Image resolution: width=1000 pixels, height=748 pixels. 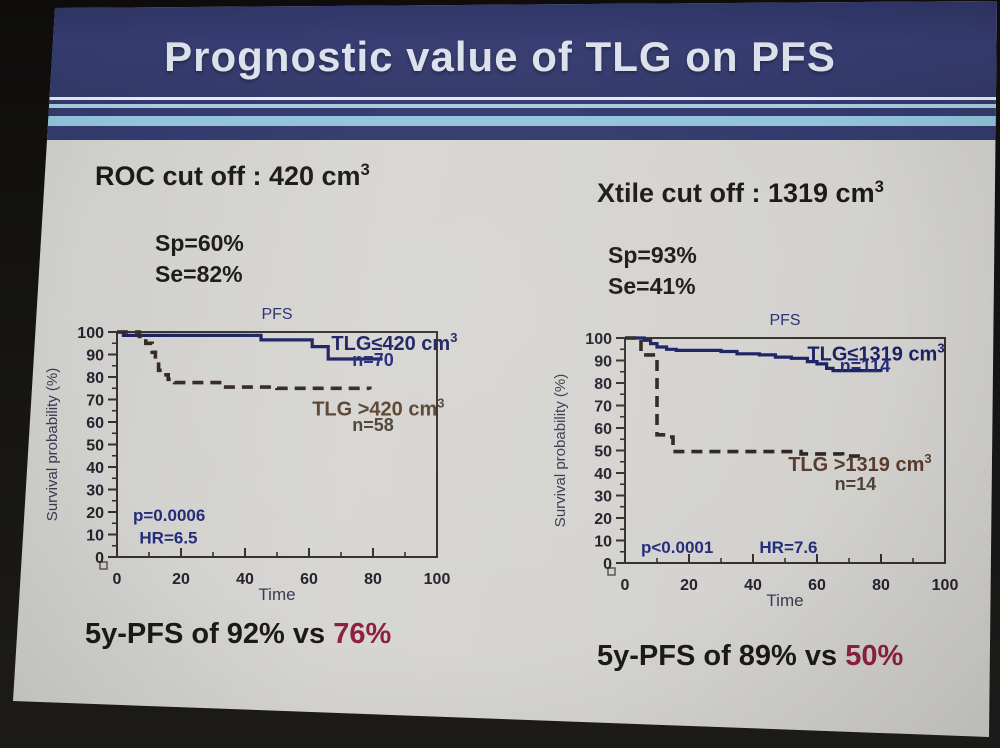 I want to click on right-summary-highlight: 50%, so click(x=874, y=656).